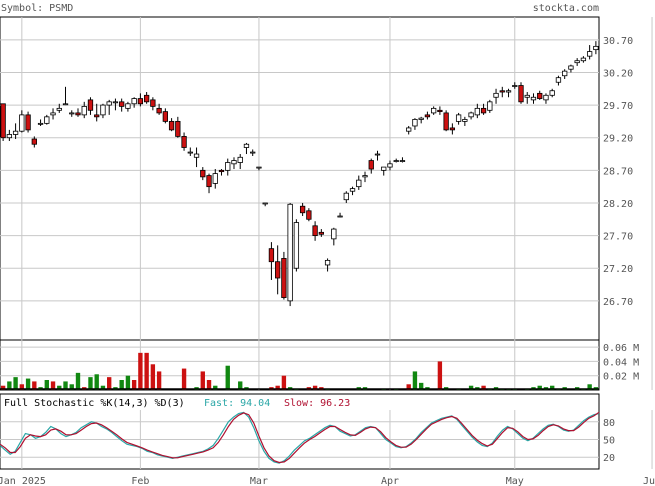  What do you see at coordinates (390, 481) in the screenshot?
I see `x-tick-label: Apr` at bounding box center [390, 481].